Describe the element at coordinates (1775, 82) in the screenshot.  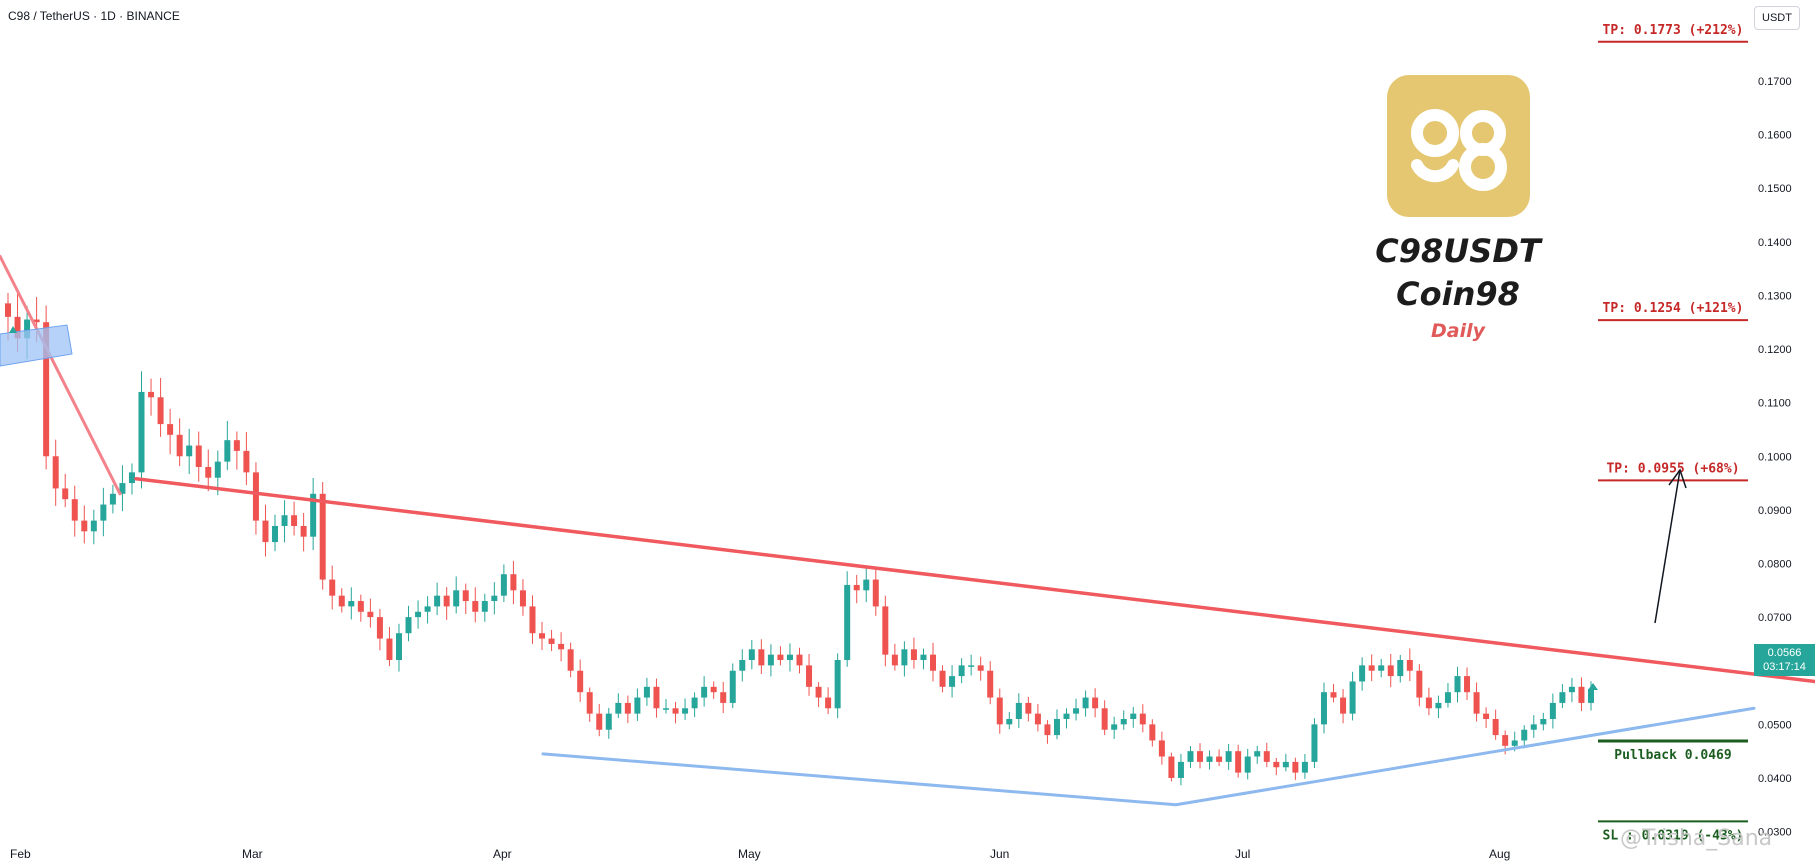
I see `price-tick-label: 0.1700` at that location.